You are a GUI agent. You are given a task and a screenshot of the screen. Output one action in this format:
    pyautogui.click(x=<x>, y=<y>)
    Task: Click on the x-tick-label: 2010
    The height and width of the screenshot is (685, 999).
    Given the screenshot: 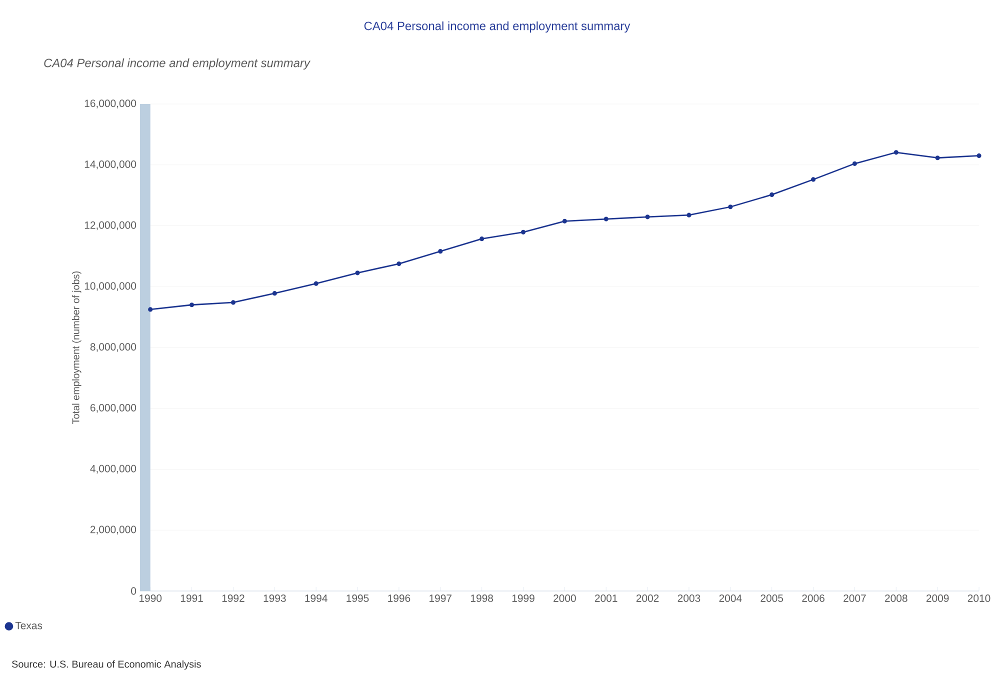 What is the action you would take?
    pyautogui.click(x=979, y=598)
    